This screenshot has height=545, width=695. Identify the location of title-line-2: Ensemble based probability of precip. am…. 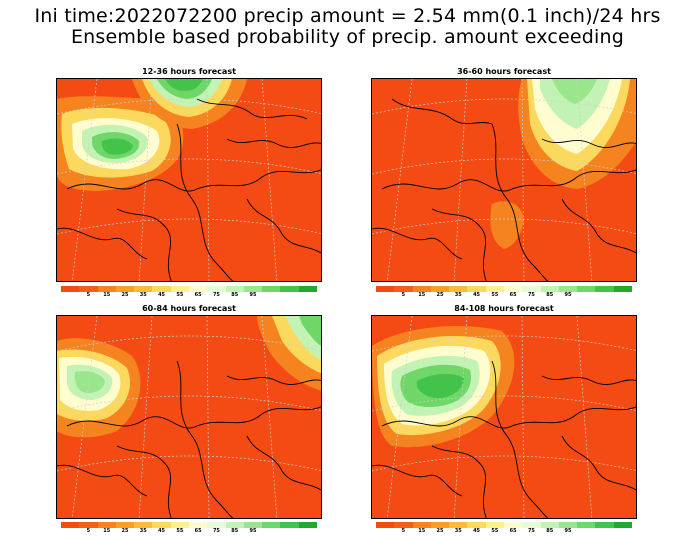
(347, 37).